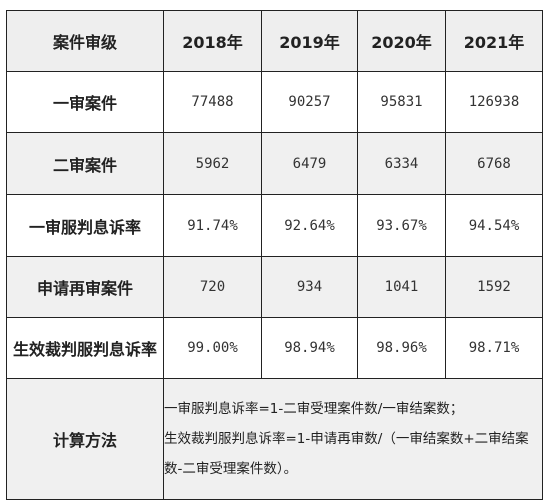 This screenshot has width=550, height=504. I want to click on table-cell: 1041, so click(401, 287).